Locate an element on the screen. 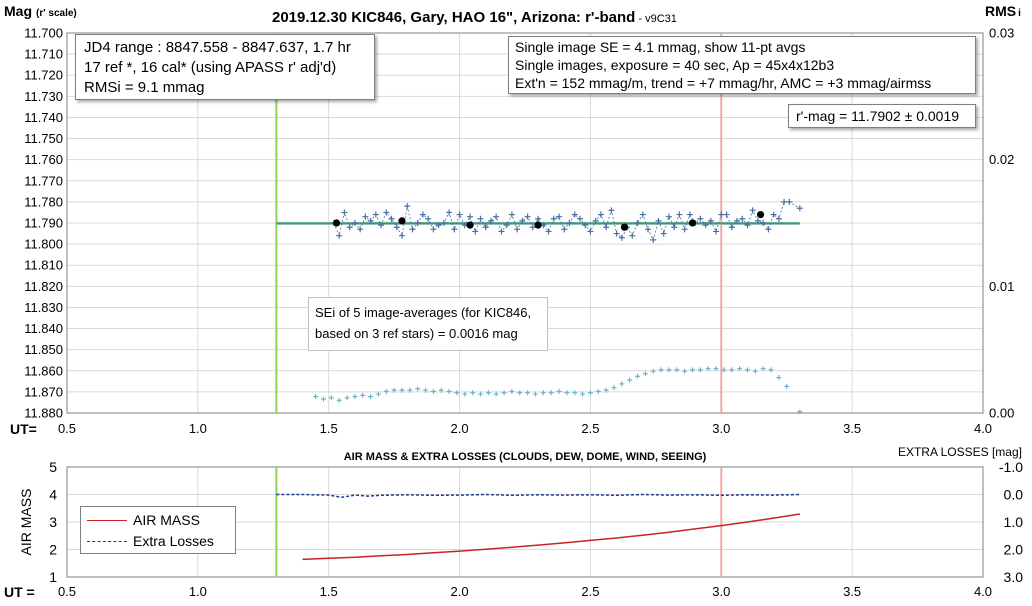  top-y-tick-label: 11.810 is located at coordinates (43, 265).